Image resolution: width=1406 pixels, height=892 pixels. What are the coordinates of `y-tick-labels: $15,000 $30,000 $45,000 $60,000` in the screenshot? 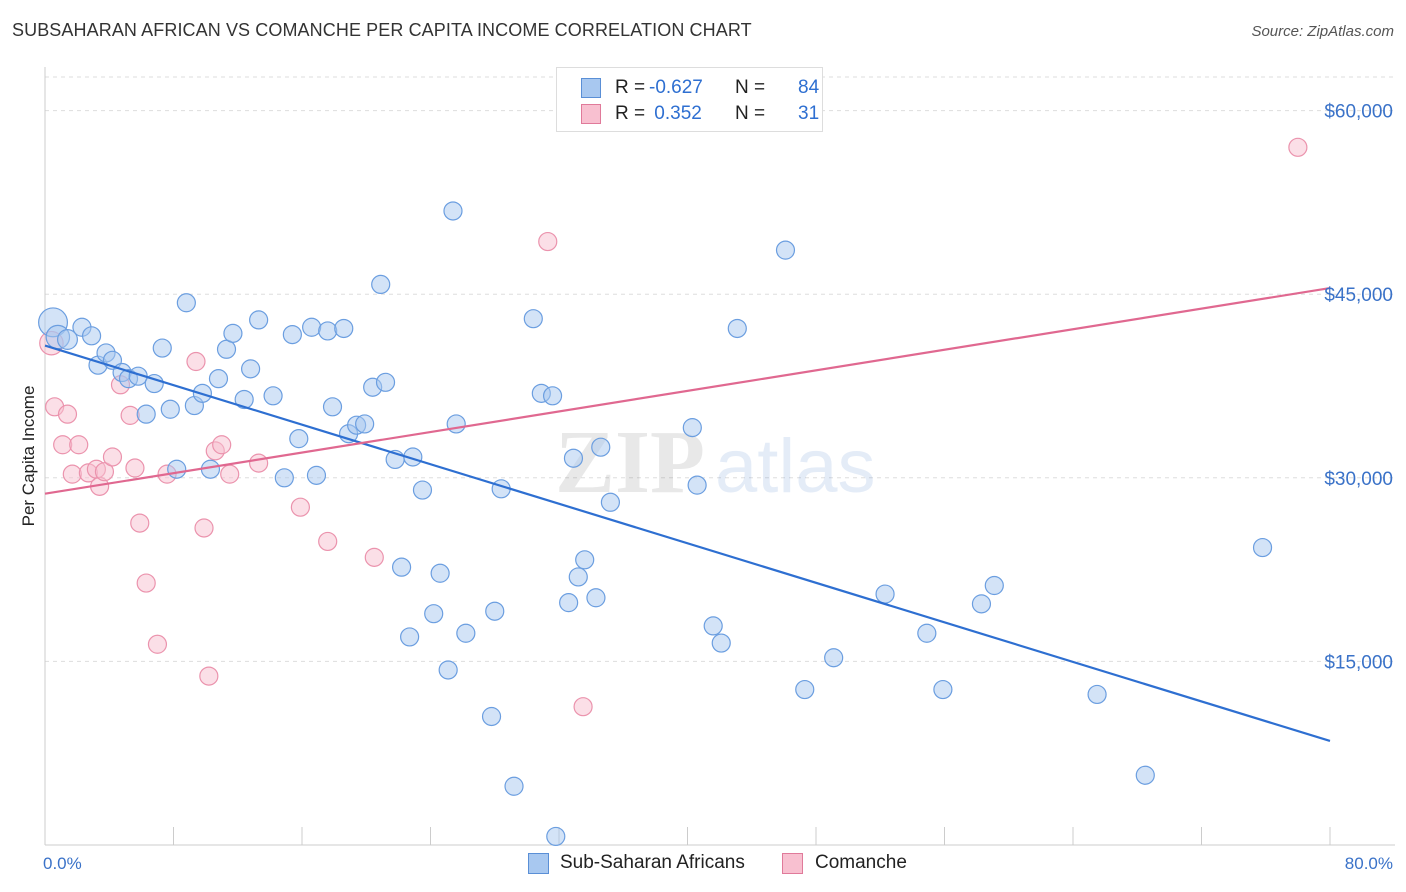 It's located at (1358, 388).